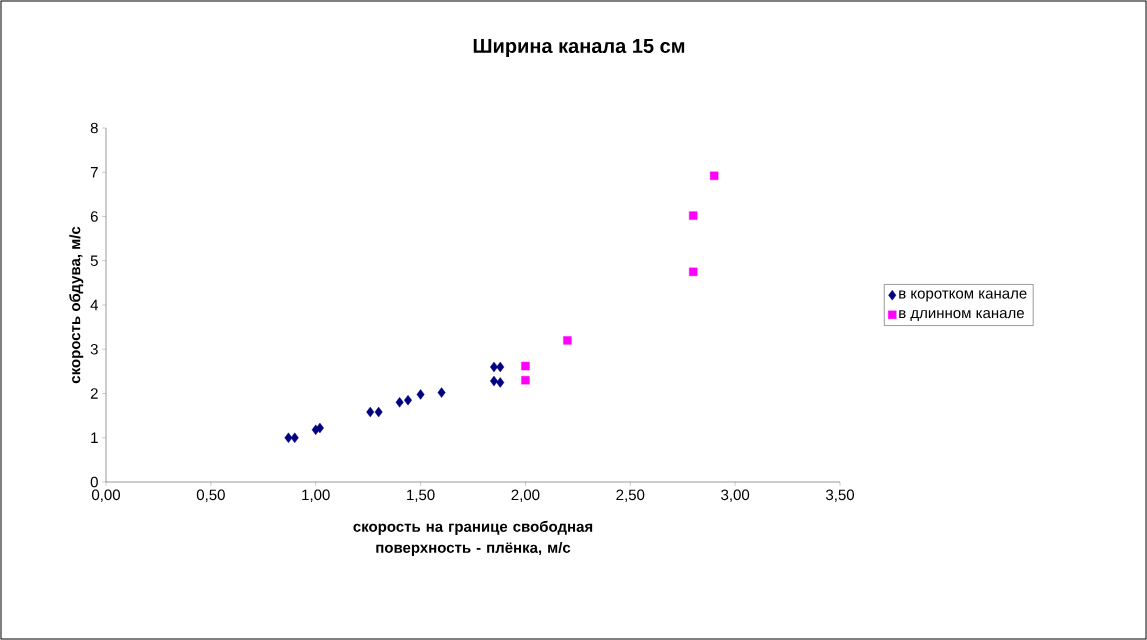 This screenshot has width=1147, height=640. Describe the element at coordinates (963, 296) in the screenshot. I see `legend-label: в коротком канале` at that location.